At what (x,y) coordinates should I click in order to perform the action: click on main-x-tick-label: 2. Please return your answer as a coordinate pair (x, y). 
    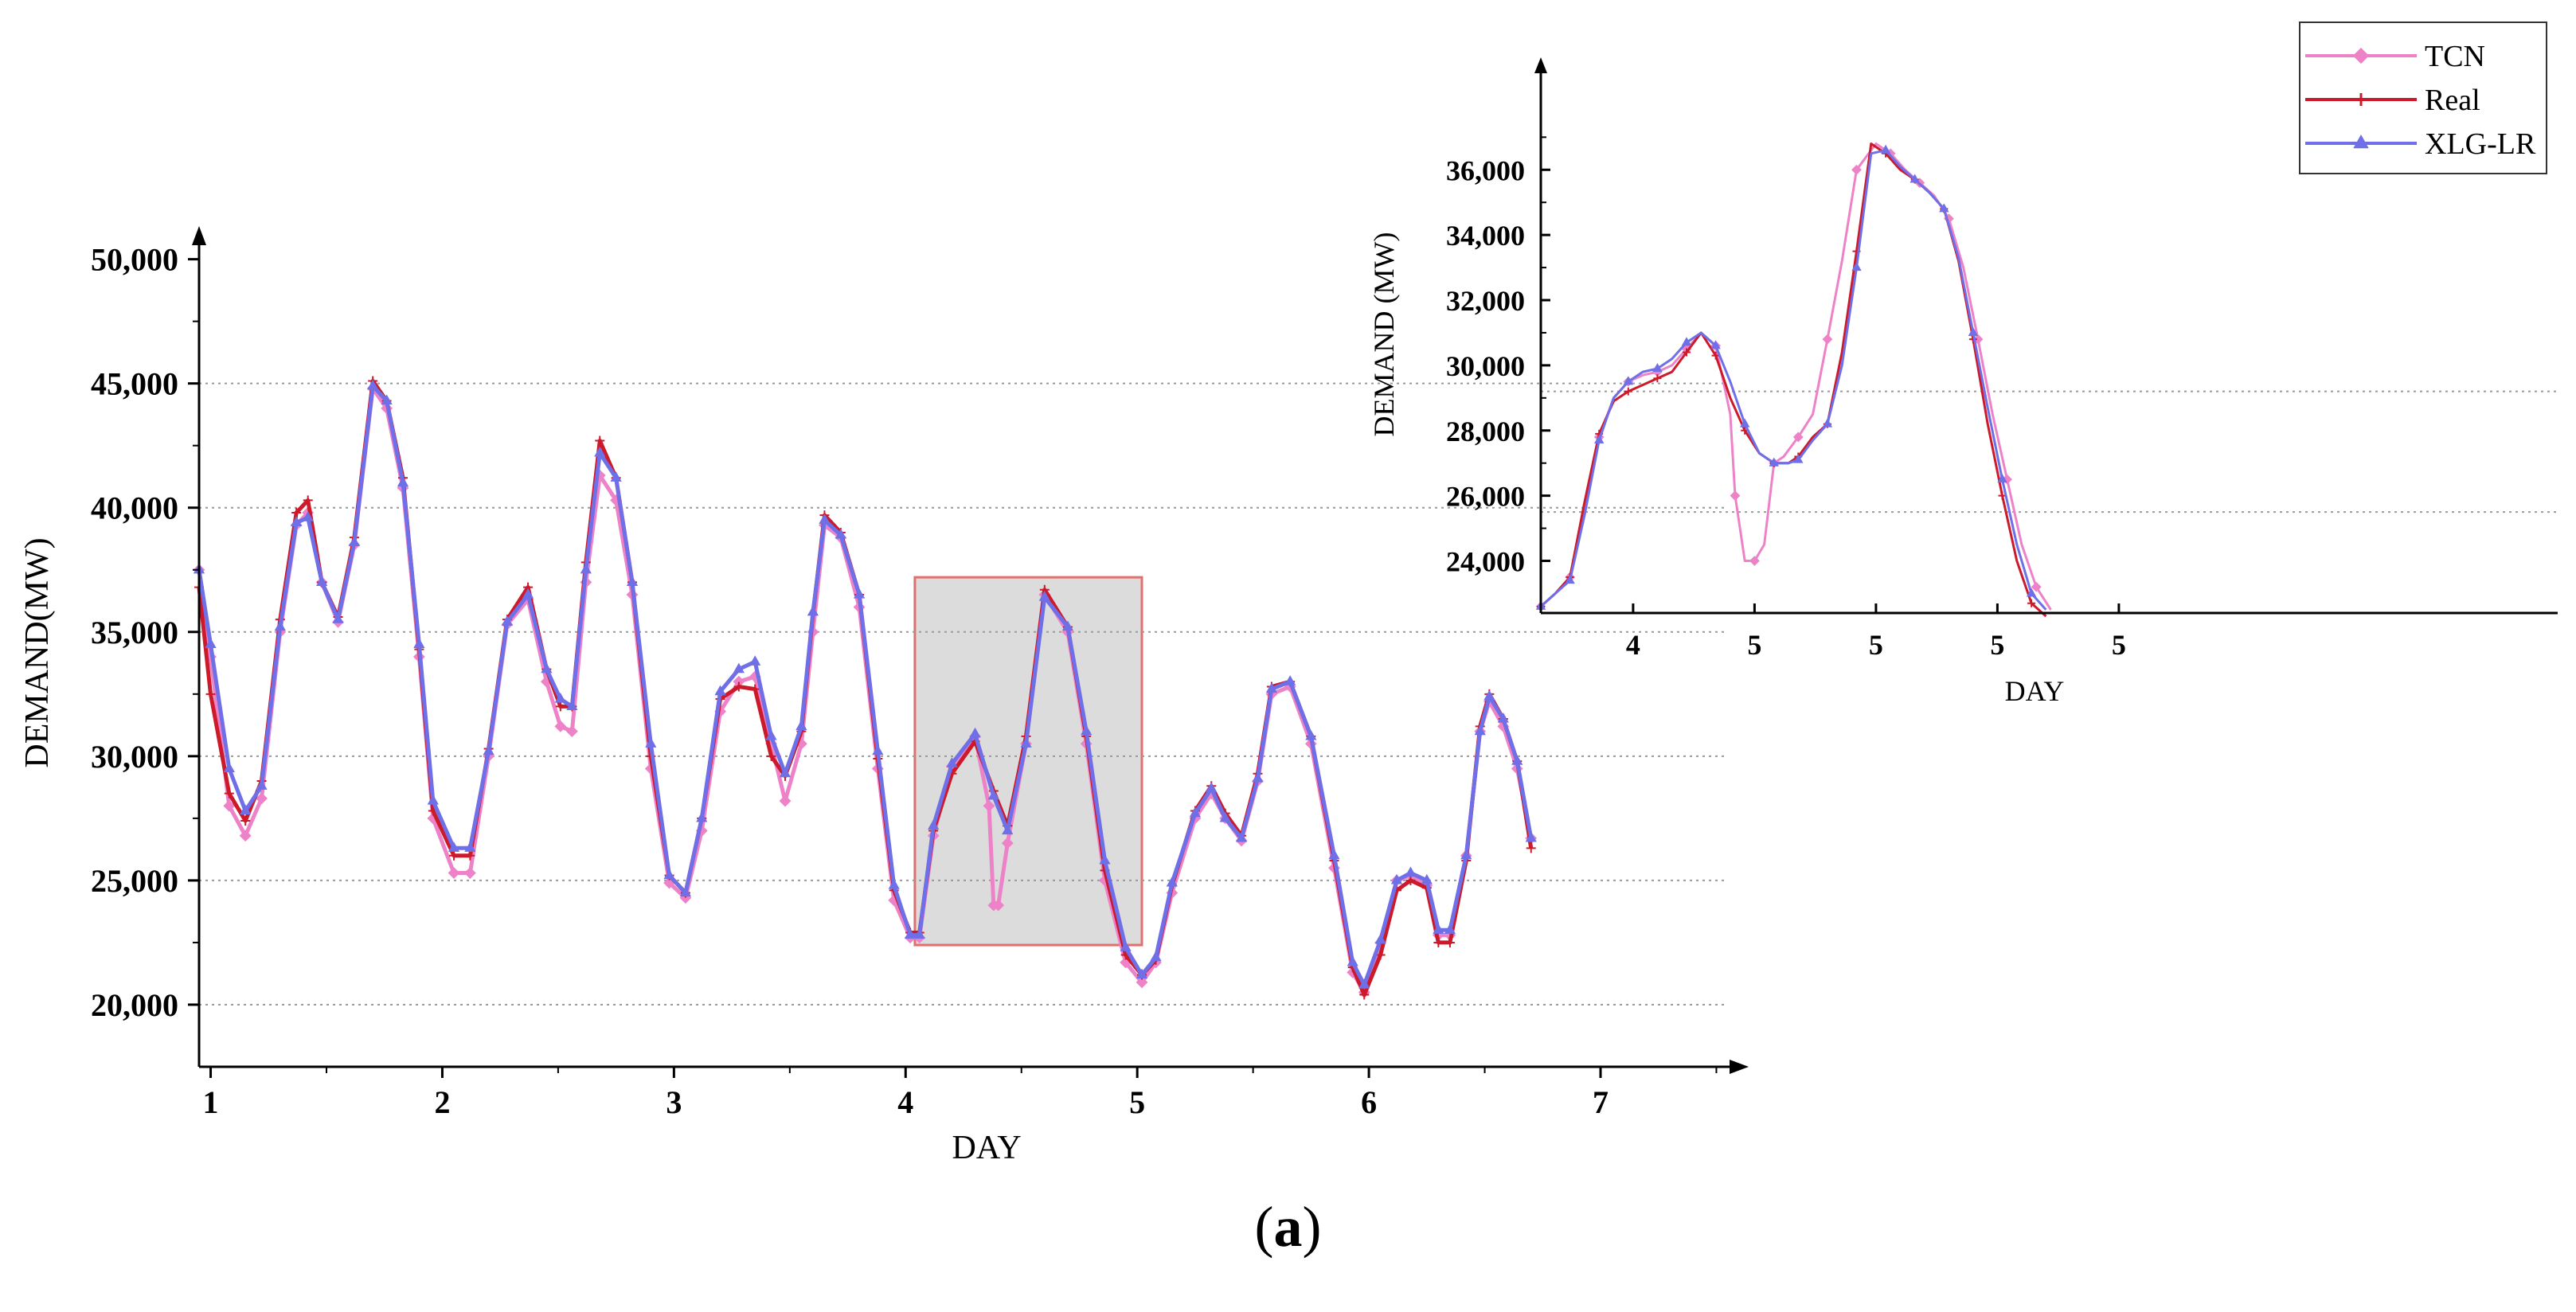
    Looking at the image, I should click on (442, 1102).